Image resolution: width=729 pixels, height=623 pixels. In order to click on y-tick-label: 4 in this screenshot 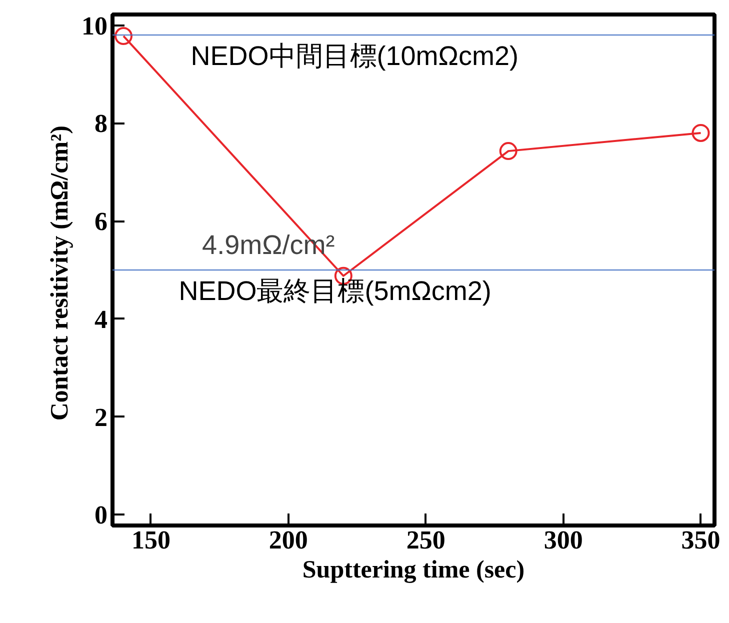, I will do `click(101, 319)`.